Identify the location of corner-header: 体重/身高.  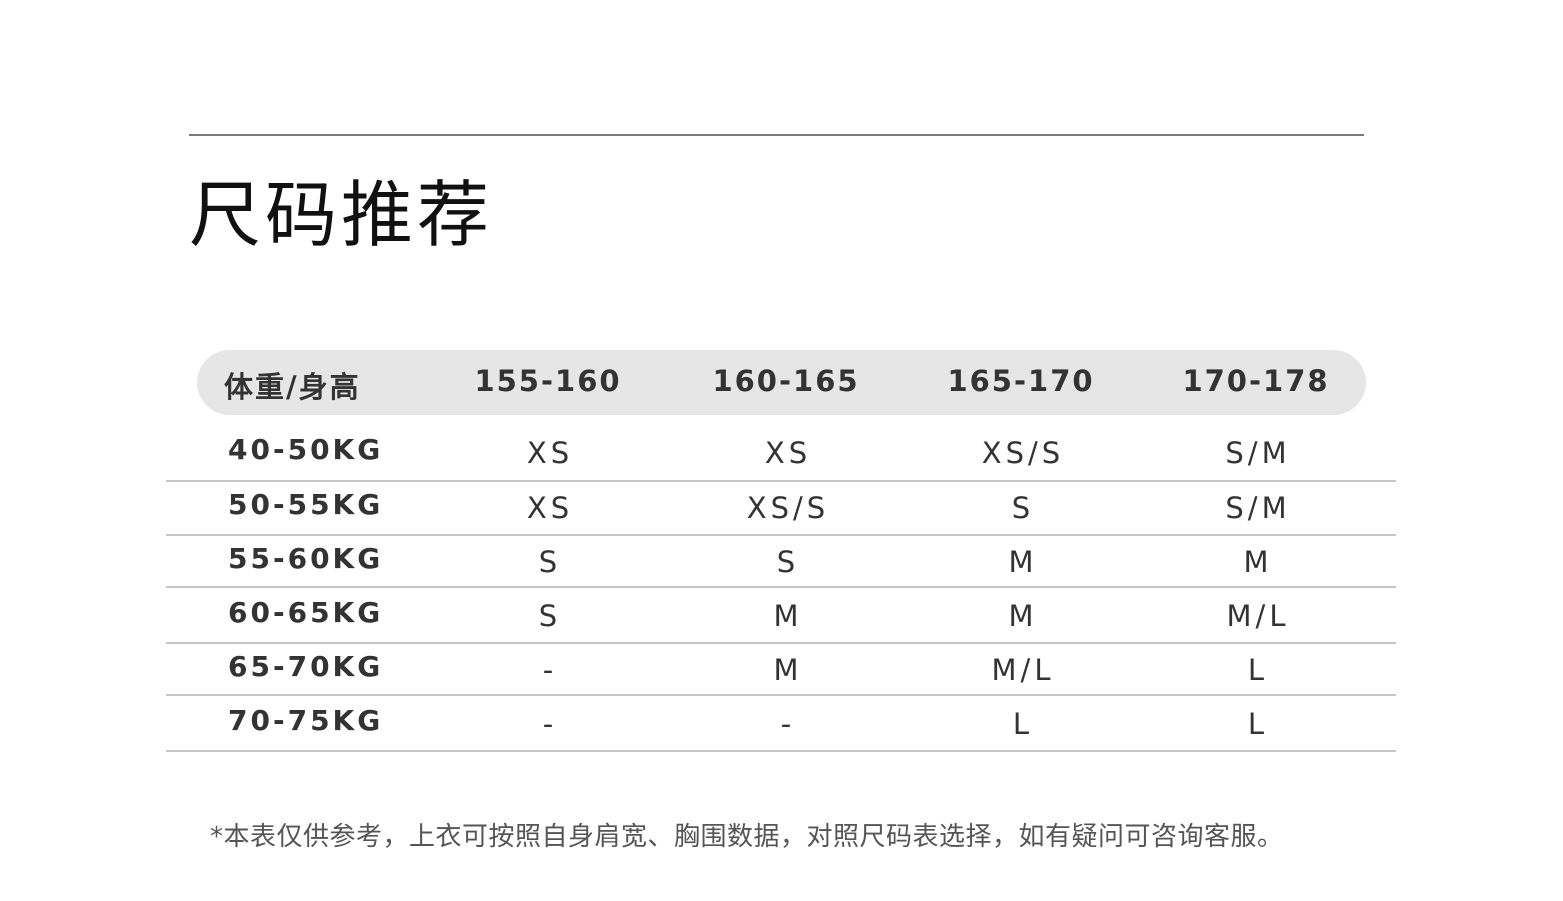
(292, 387).